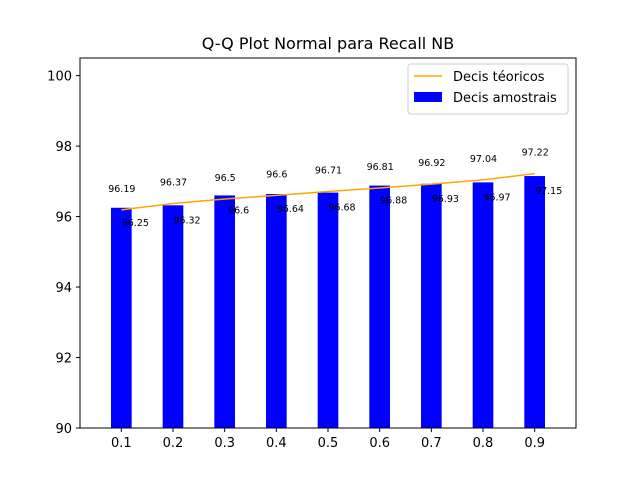 The image size is (640, 485). I want to click on line-layer, so click(328, 191).